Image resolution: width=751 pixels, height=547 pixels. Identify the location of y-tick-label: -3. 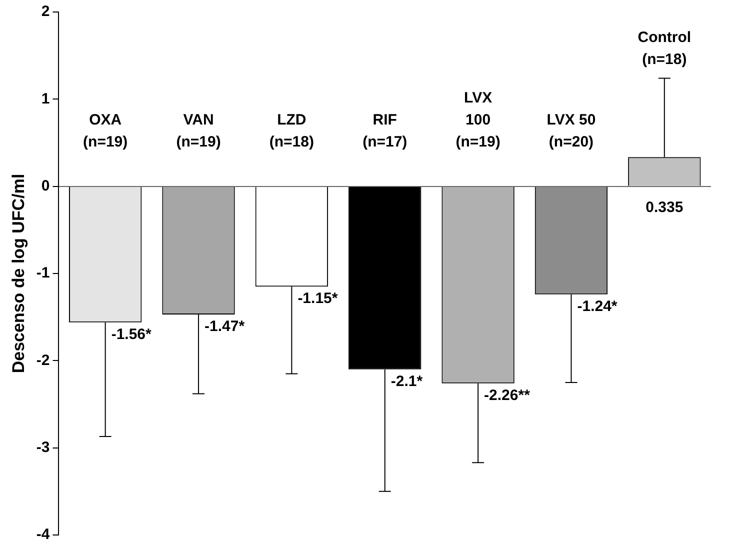
(43, 447).